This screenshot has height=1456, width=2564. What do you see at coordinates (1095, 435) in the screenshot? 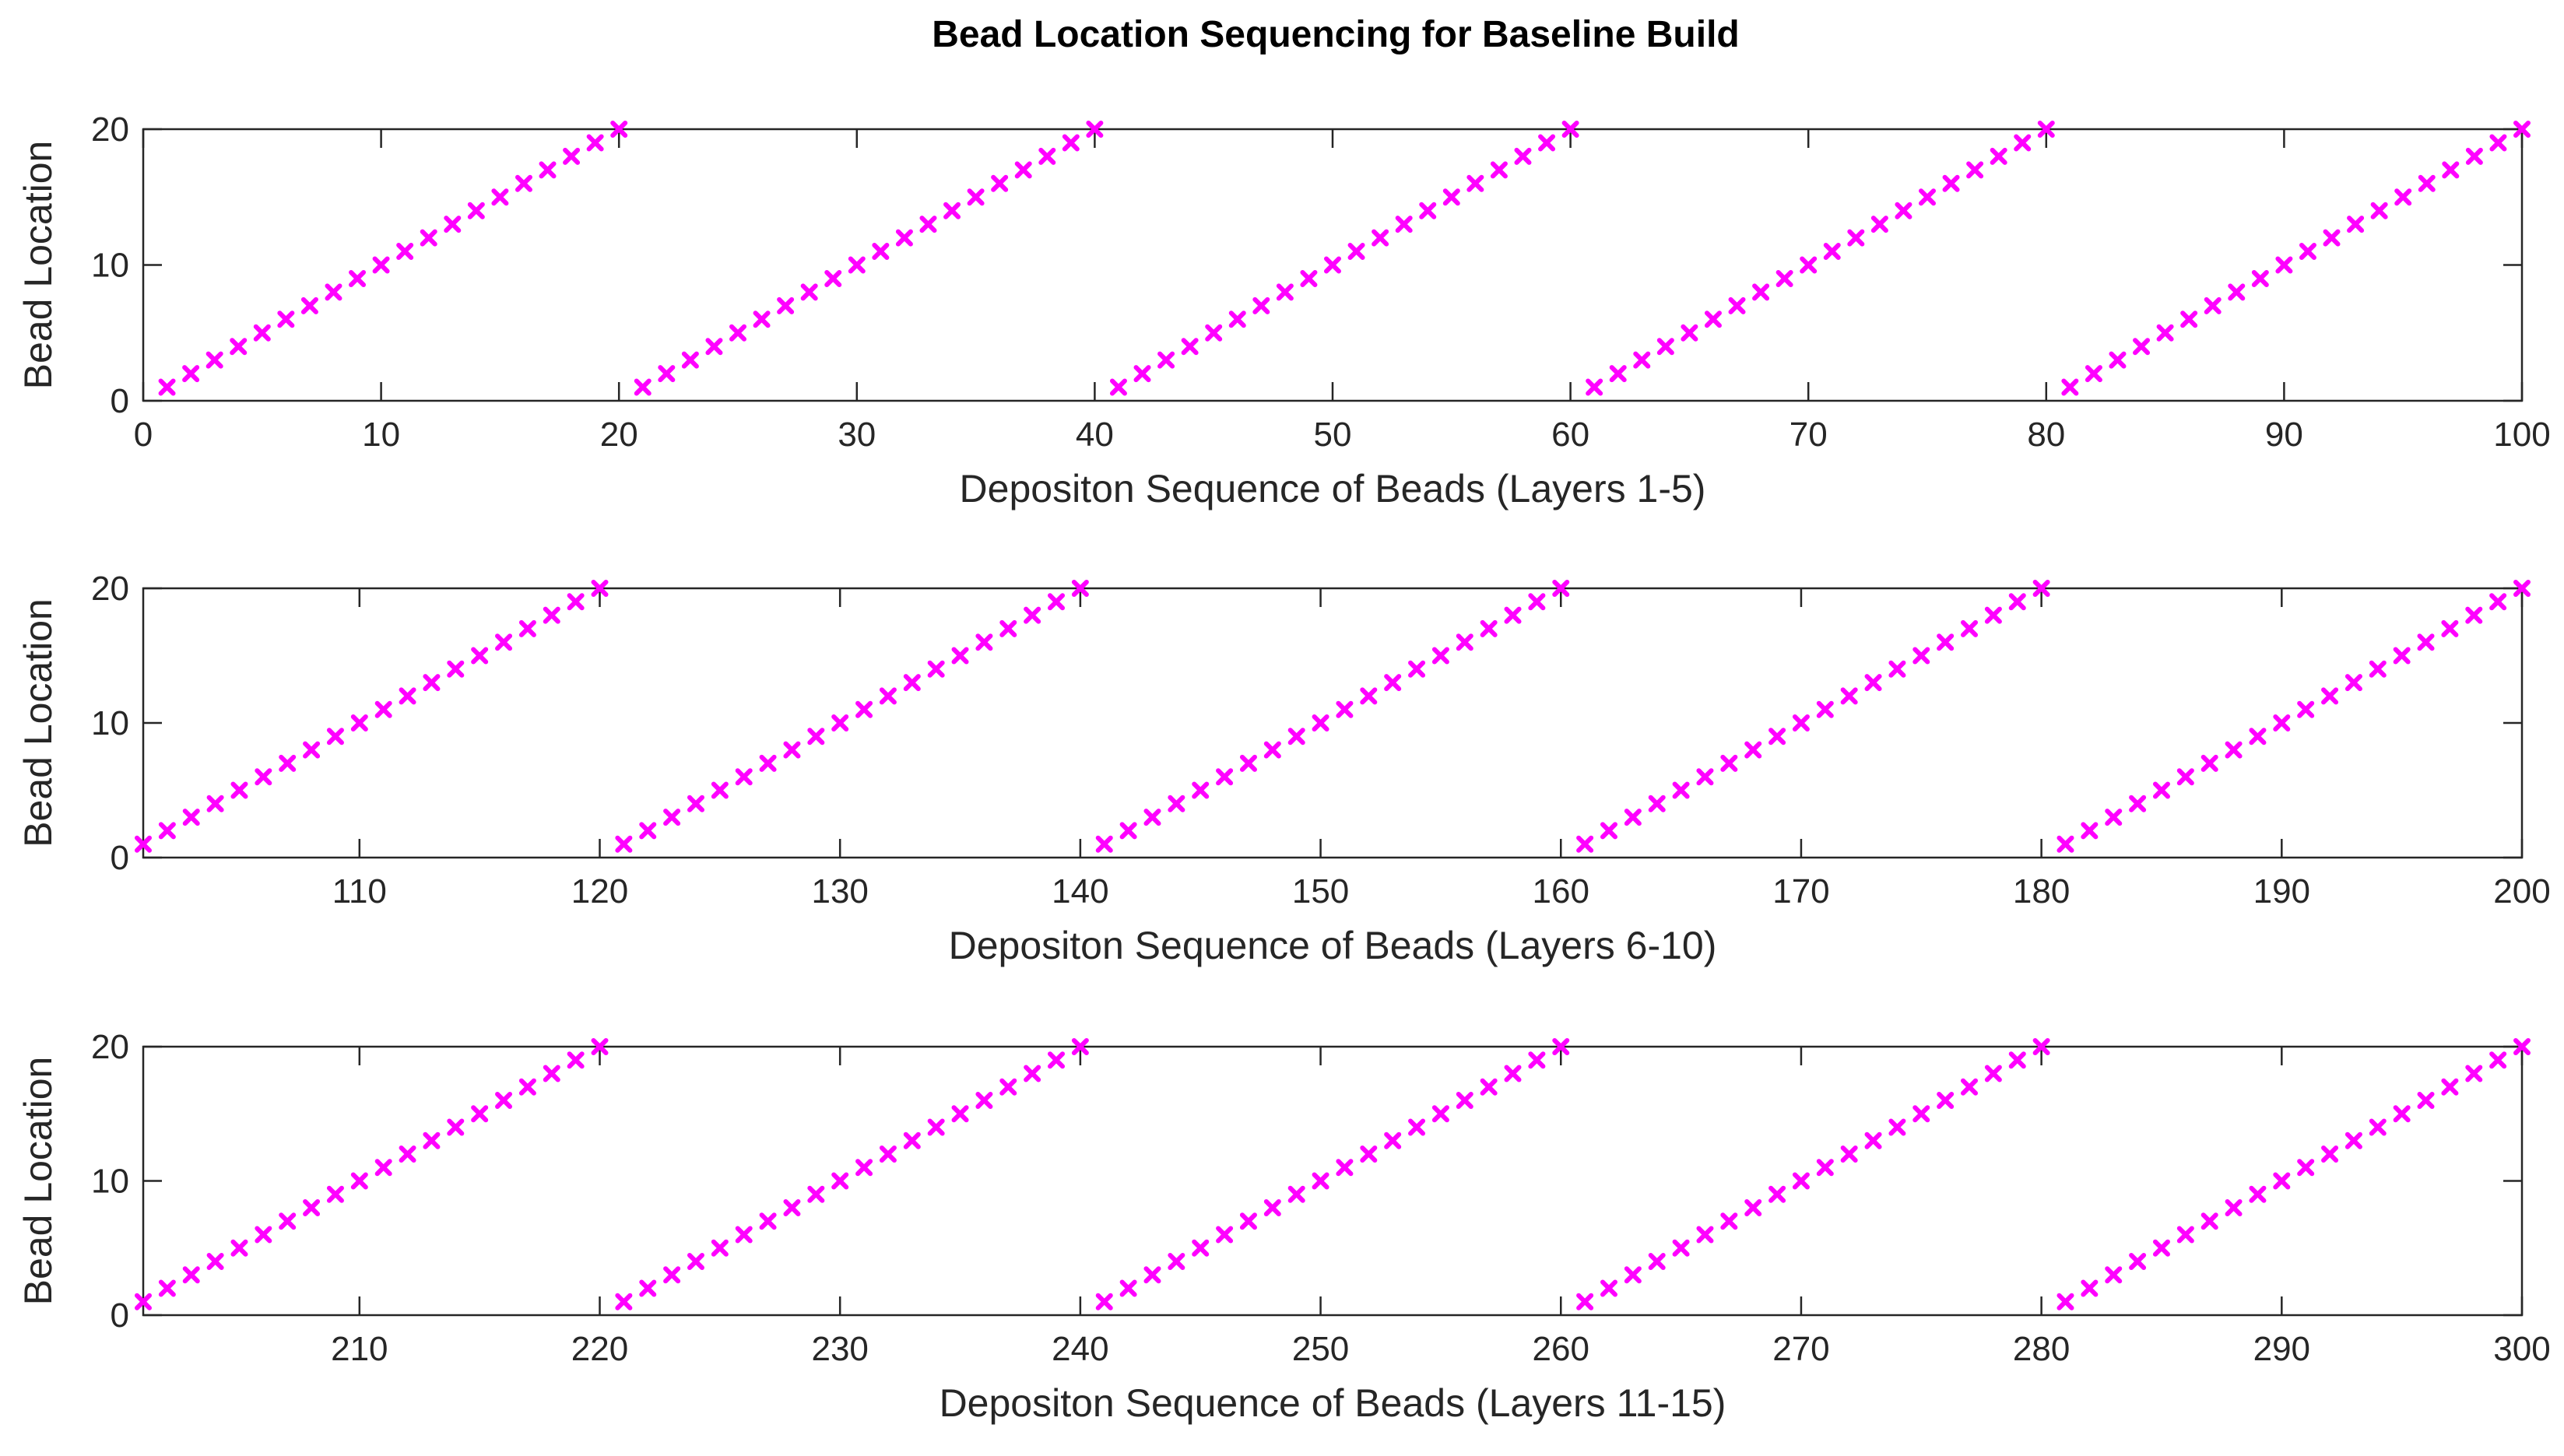
I see `x-tick-label: 40` at bounding box center [1095, 435].